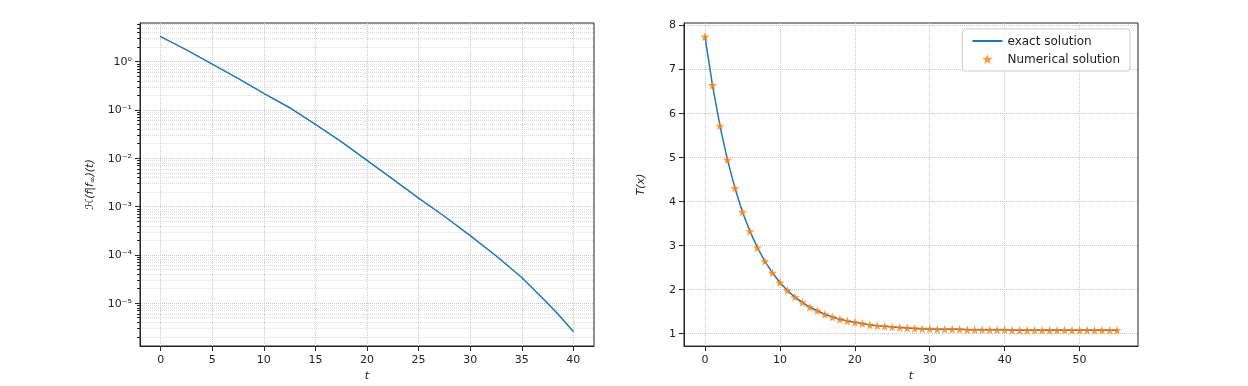 This screenshot has height=386, width=1248. Describe the element at coordinates (672, 245) in the screenshot. I see `y-tick-label: 3` at that location.